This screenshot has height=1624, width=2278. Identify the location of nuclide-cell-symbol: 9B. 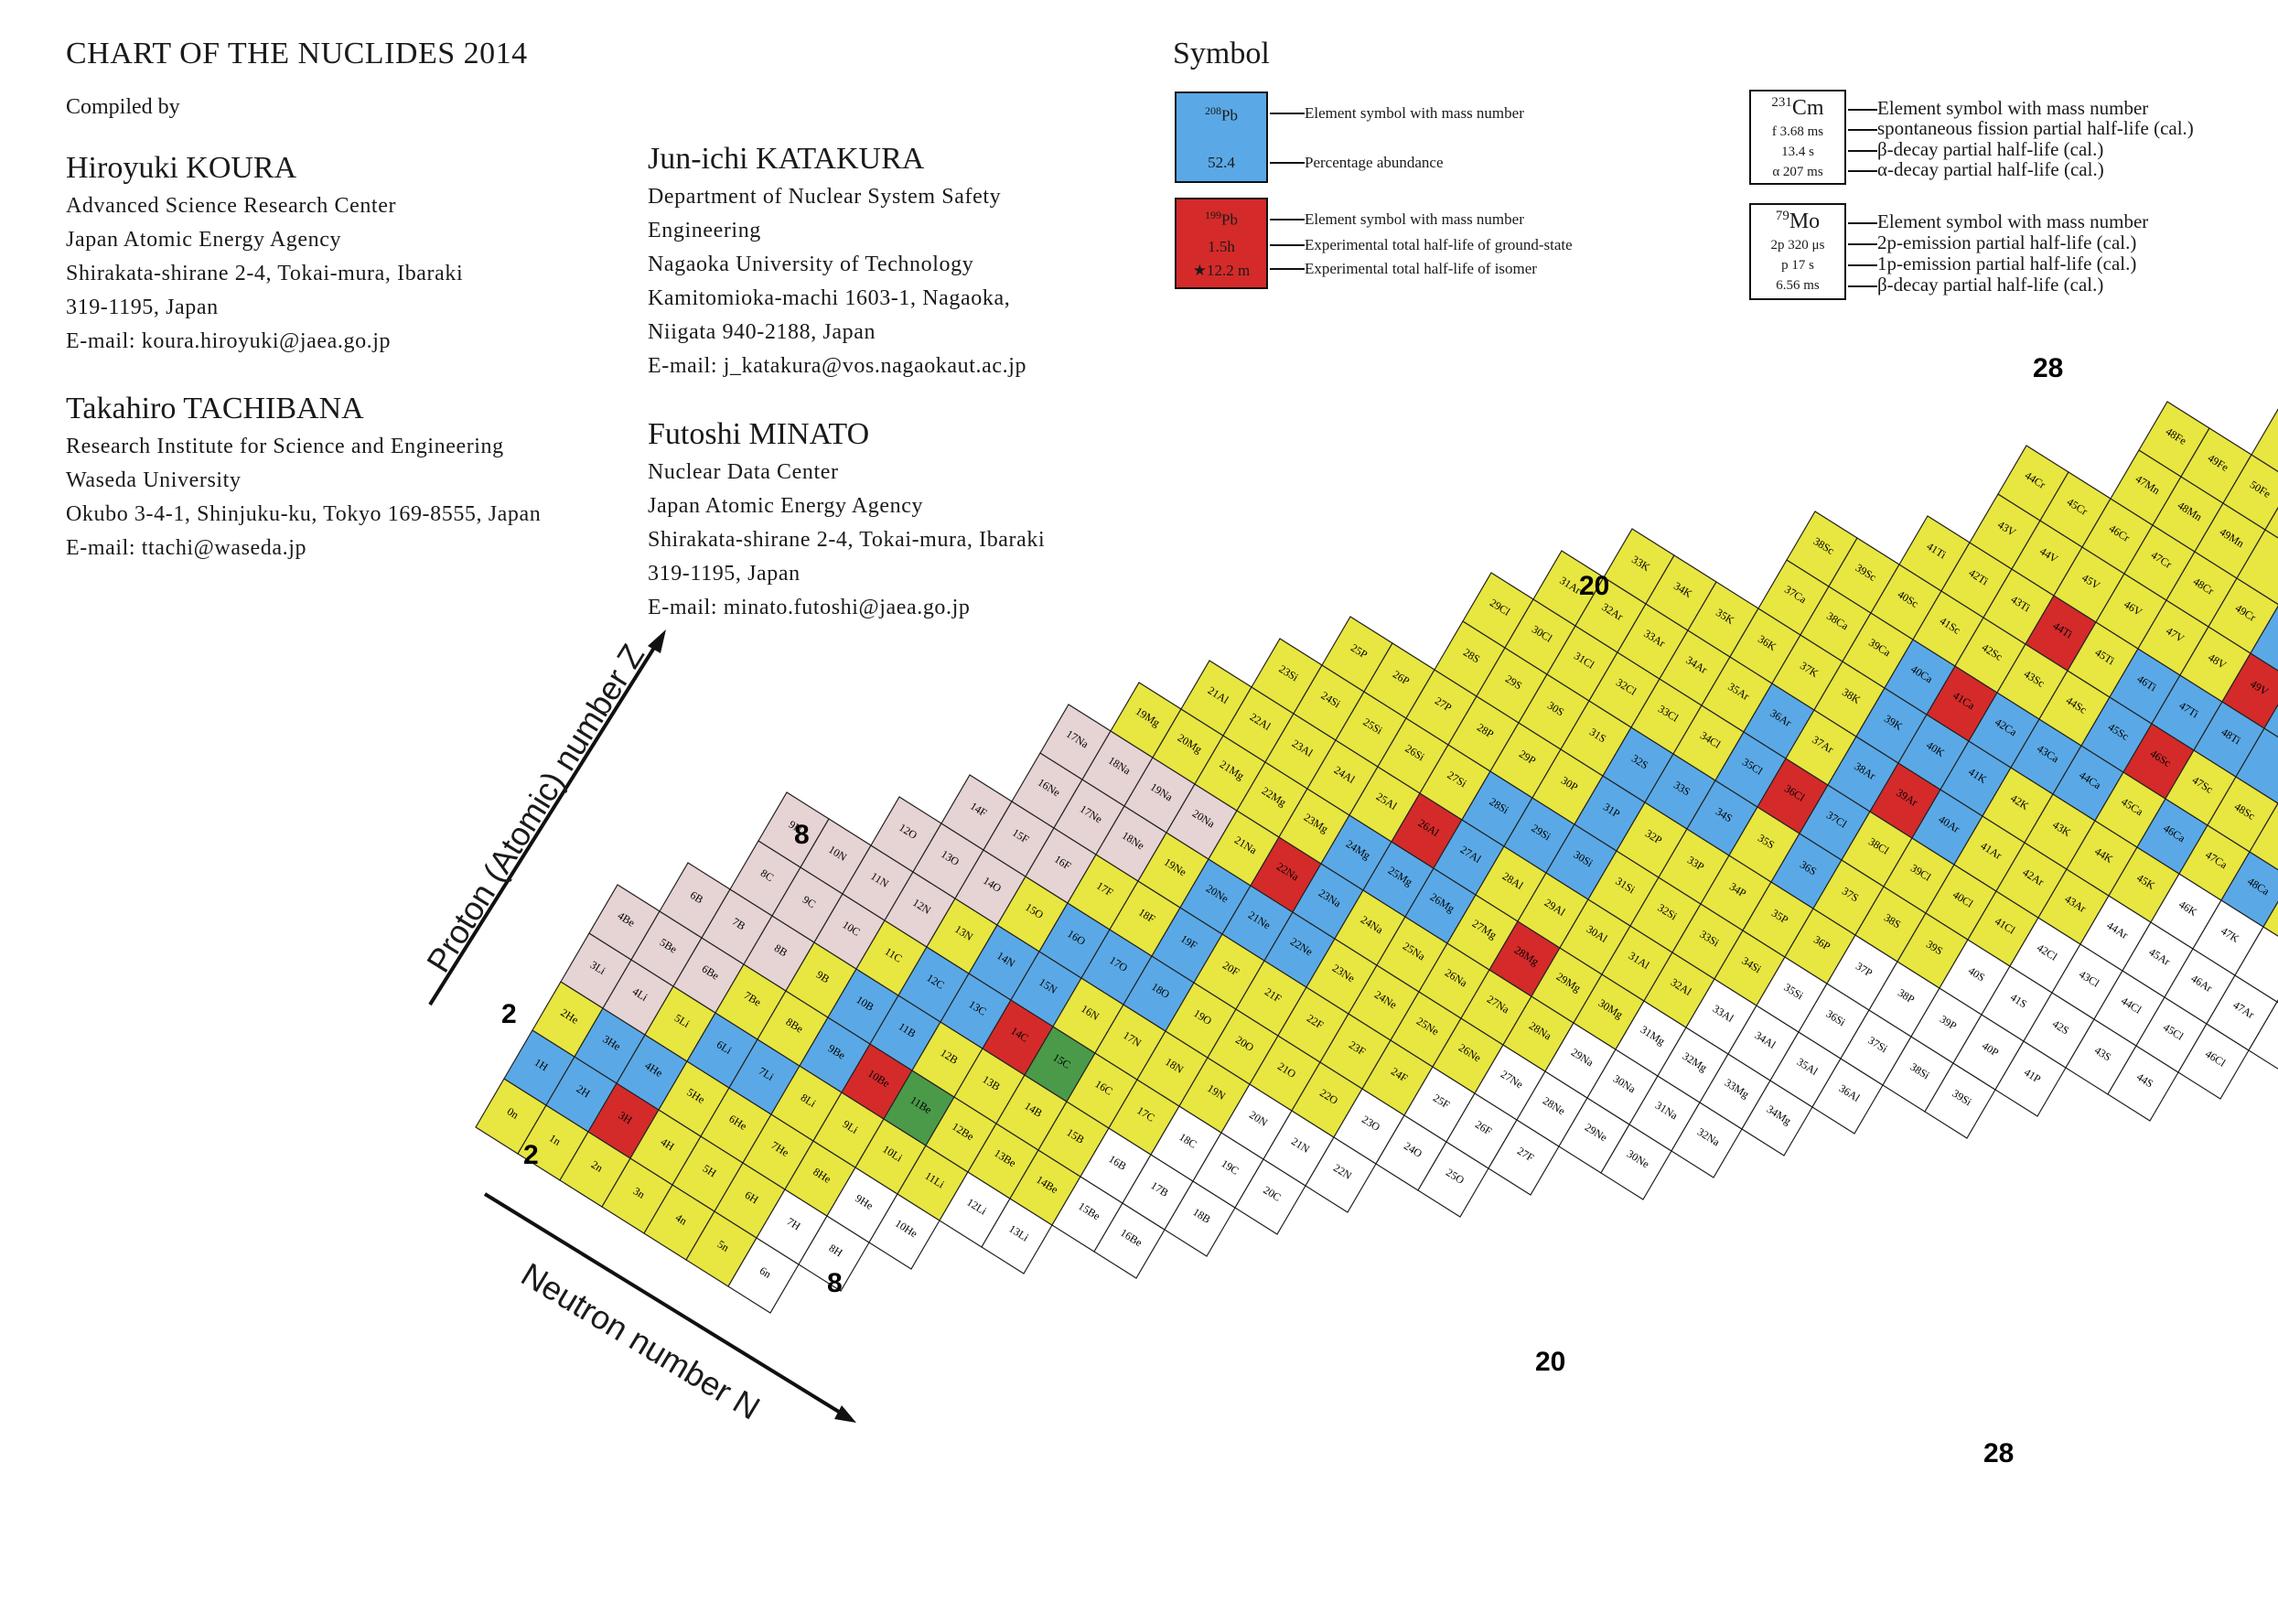
(823, 976).